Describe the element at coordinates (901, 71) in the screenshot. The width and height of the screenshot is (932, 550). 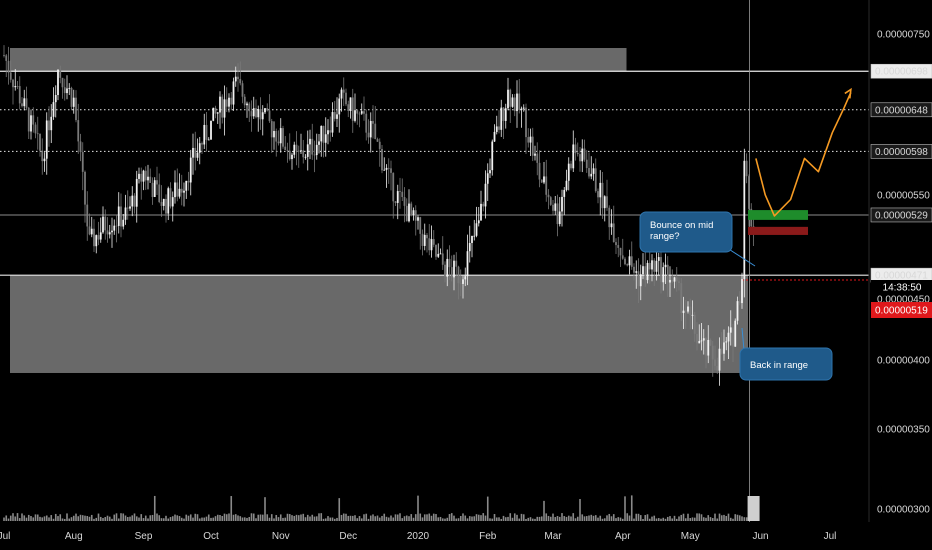
I see `level-price-label-box` at that location.